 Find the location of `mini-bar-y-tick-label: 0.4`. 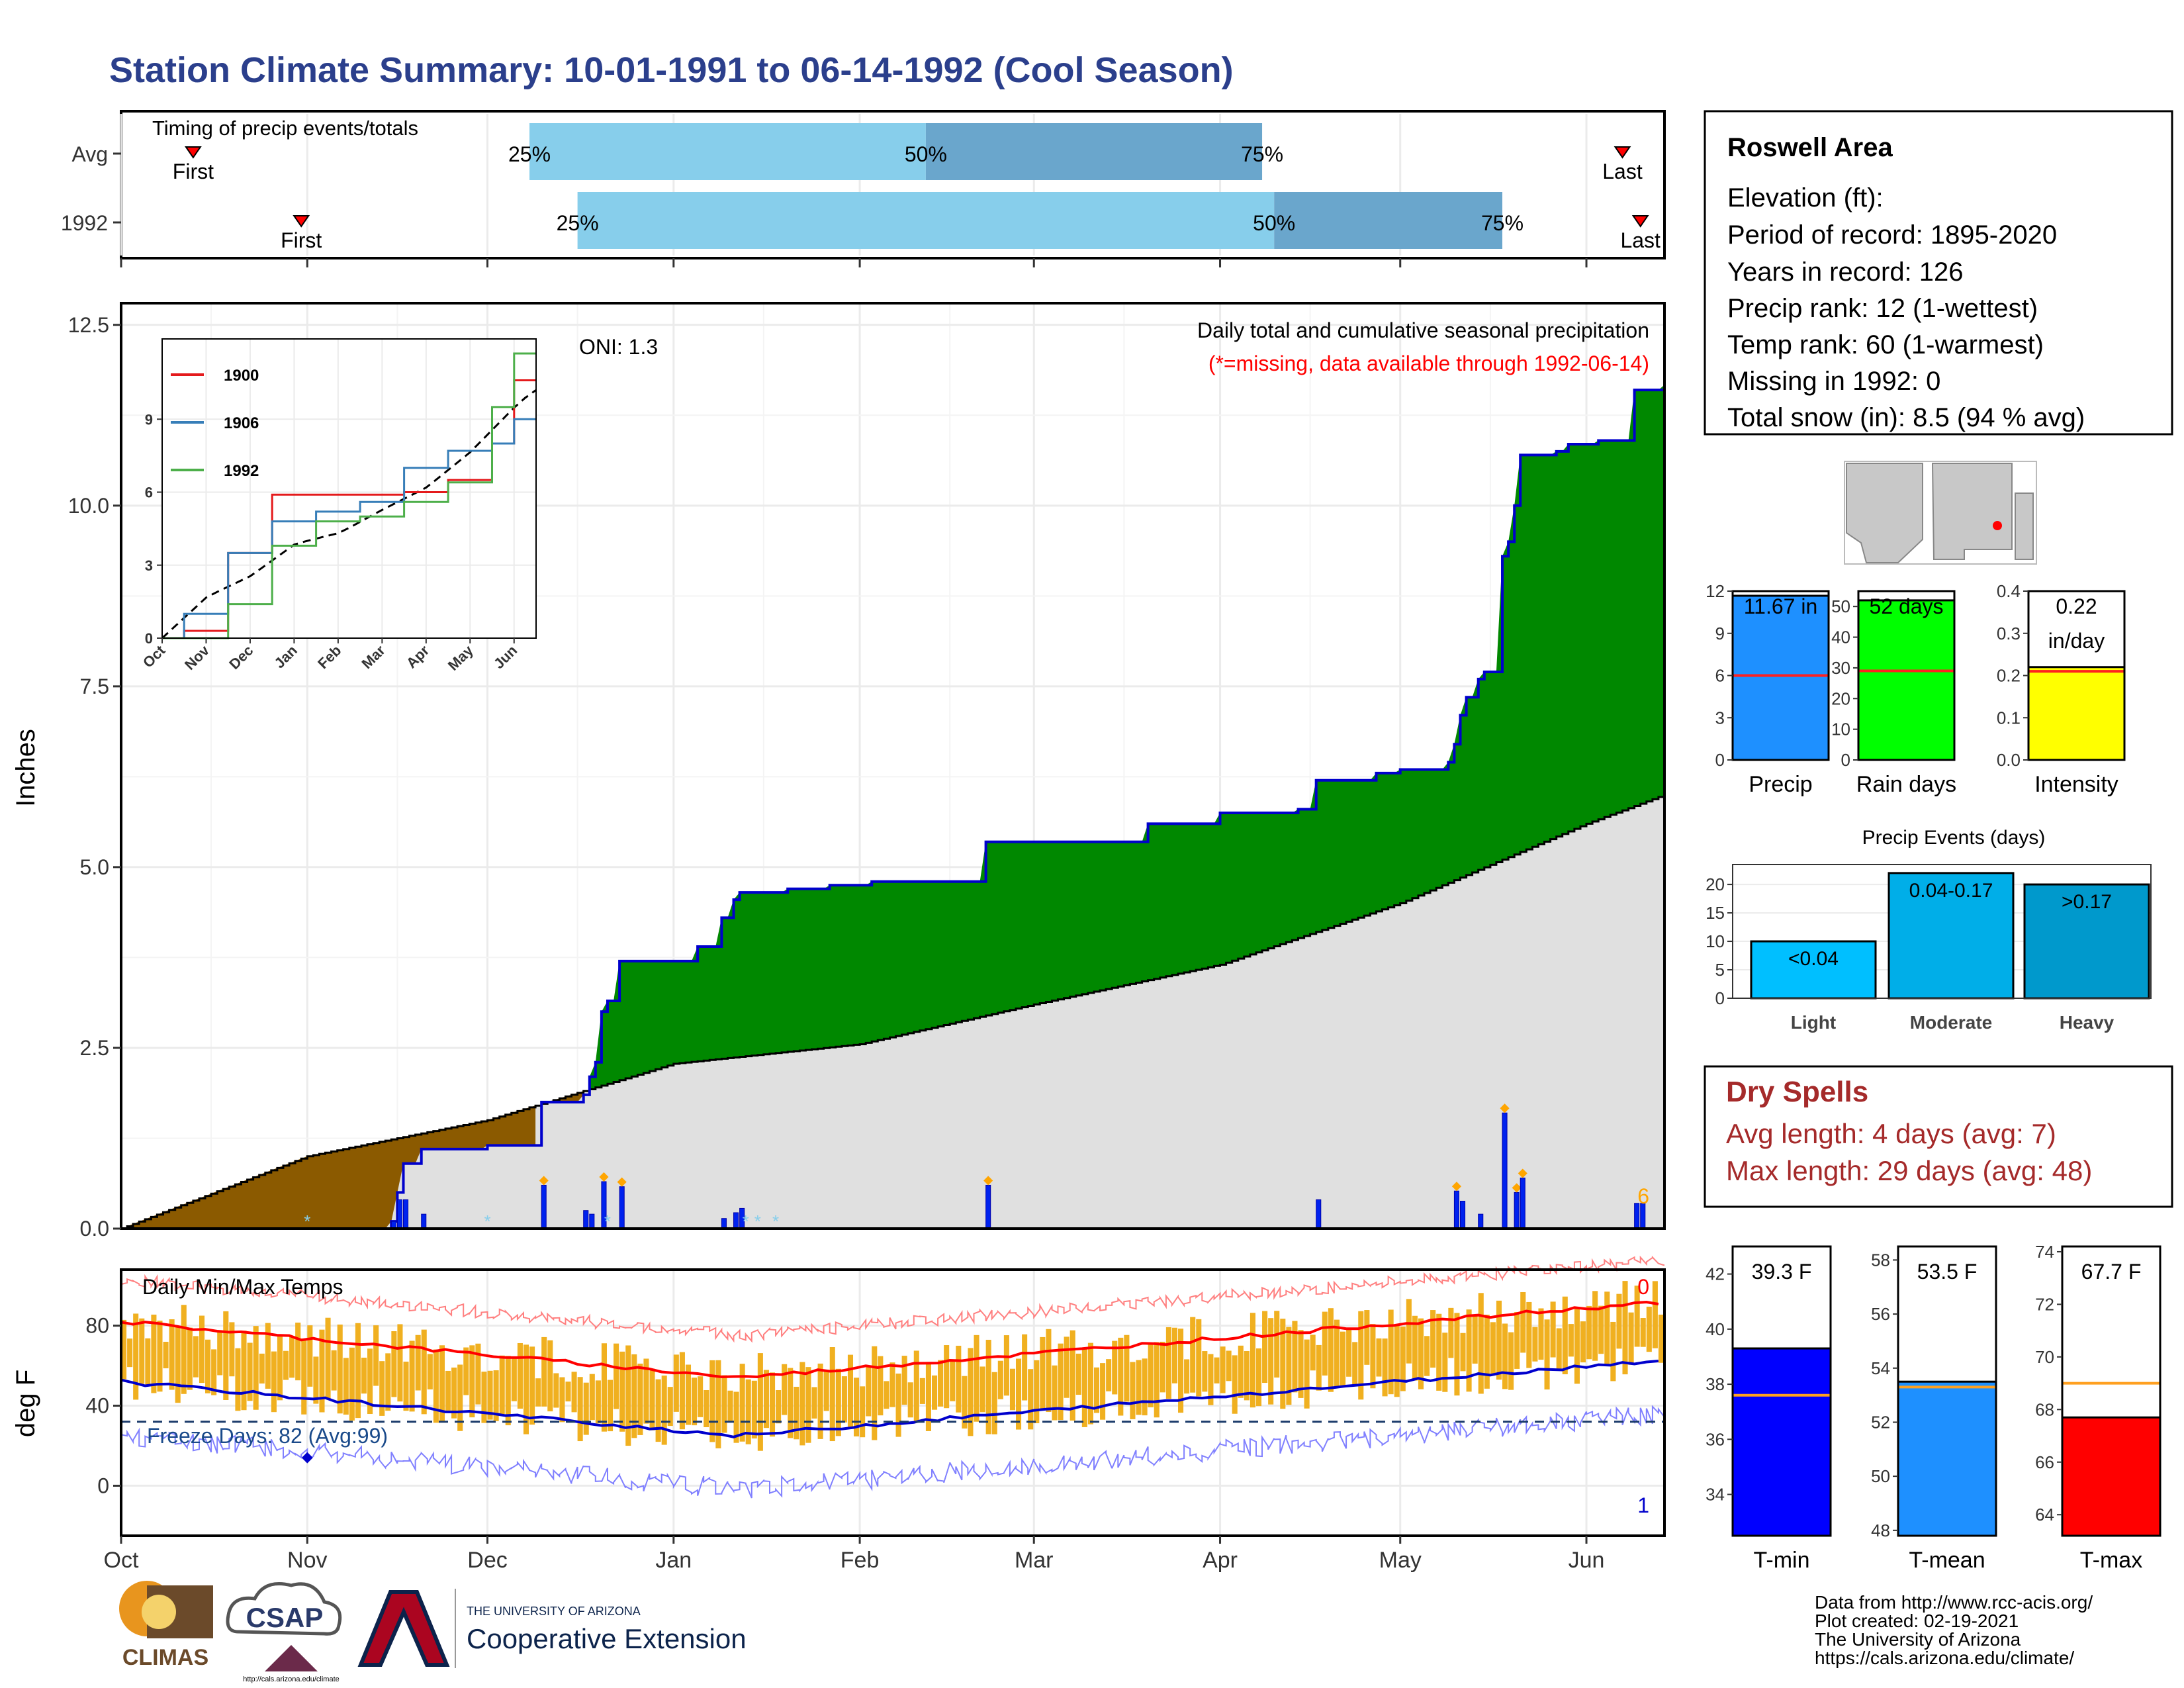

mini-bar-y-tick-label: 0.4 is located at coordinates (2009, 591).